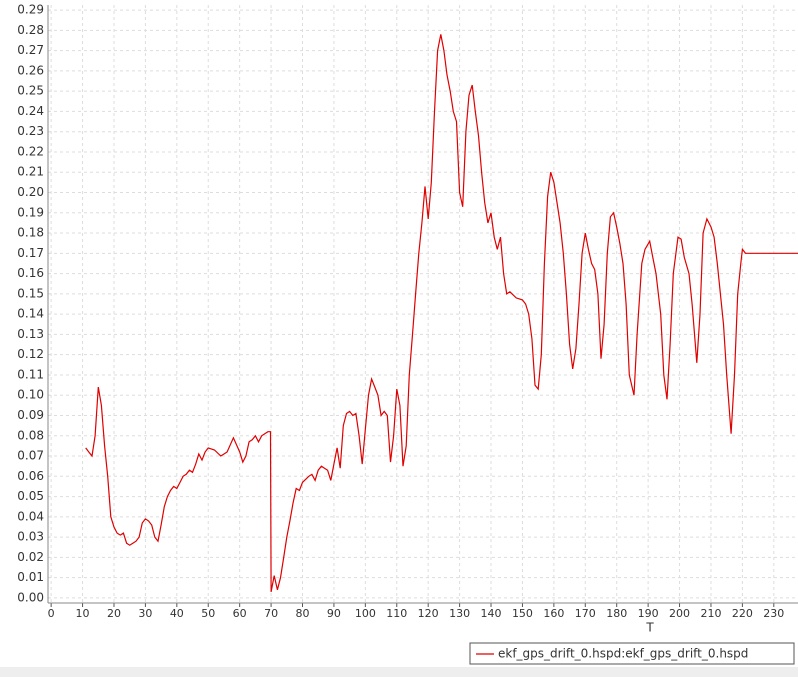 Image resolution: width=798 pixels, height=677 pixels. What do you see at coordinates (396, 613) in the screenshot?
I see `x-tick-label: 110` at bounding box center [396, 613].